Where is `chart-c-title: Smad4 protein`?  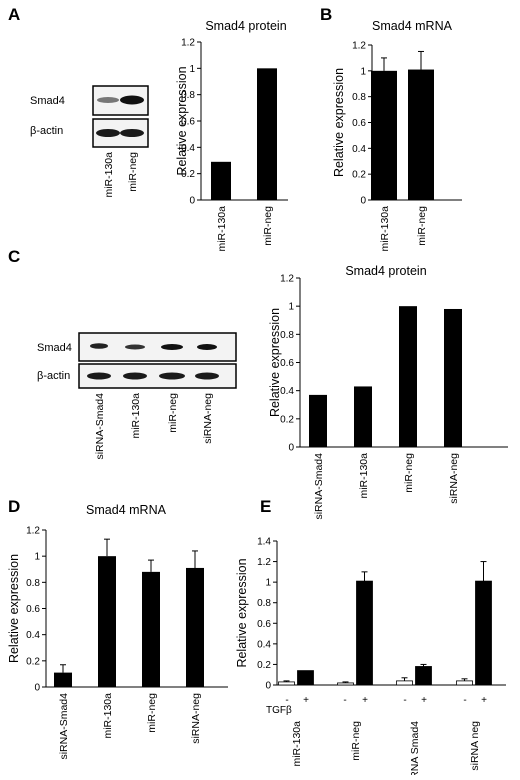
chart-c-title: Smad4 protein is located at coordinates (385, 271).